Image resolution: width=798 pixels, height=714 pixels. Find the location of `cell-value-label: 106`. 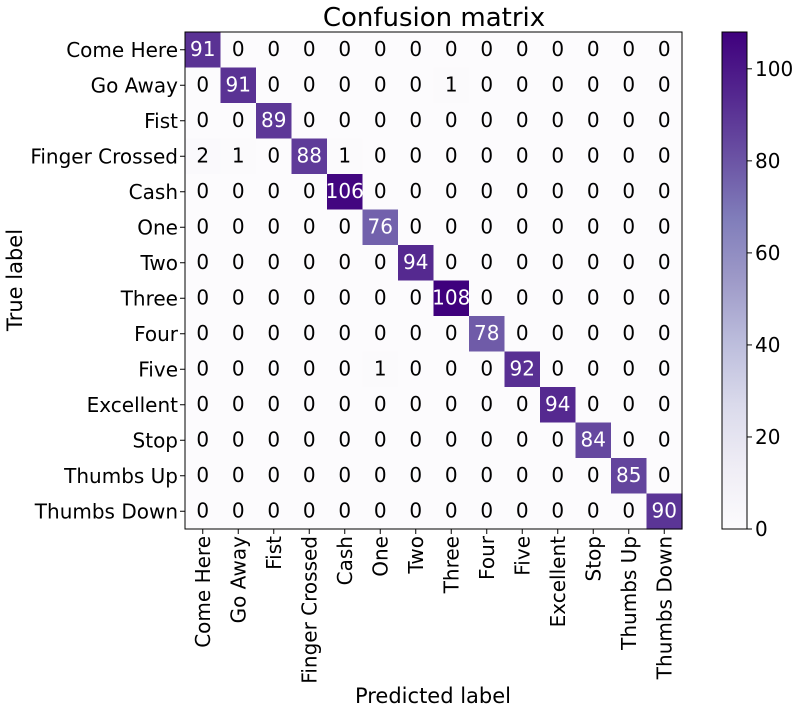

cell-value-label: 106 is located at coordinates (345, 191).